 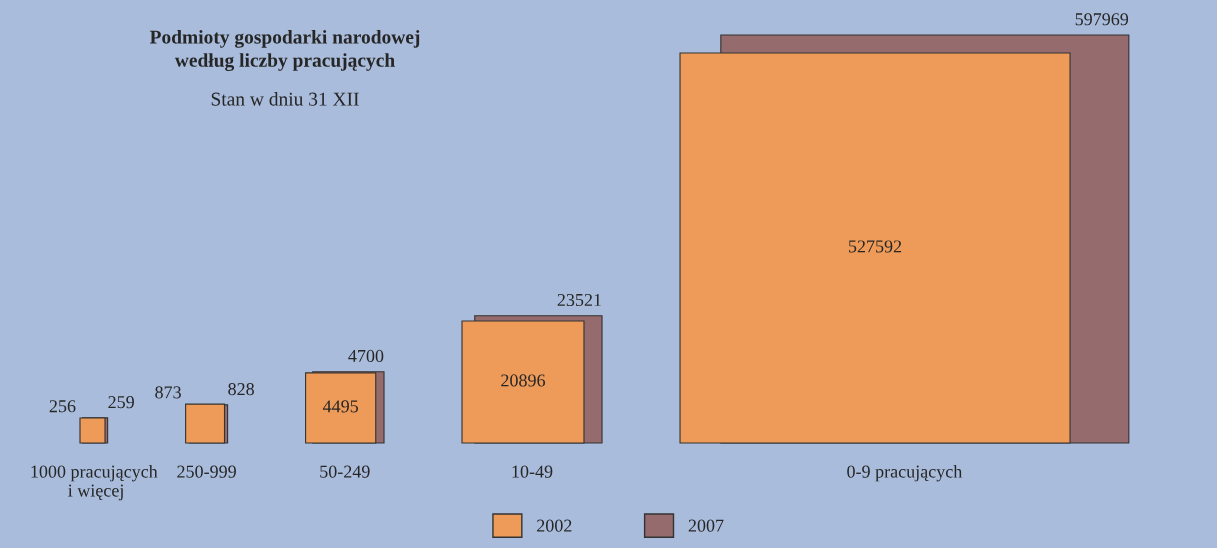 I want to click on category-label: 50-249, so click(x=345, y=471).